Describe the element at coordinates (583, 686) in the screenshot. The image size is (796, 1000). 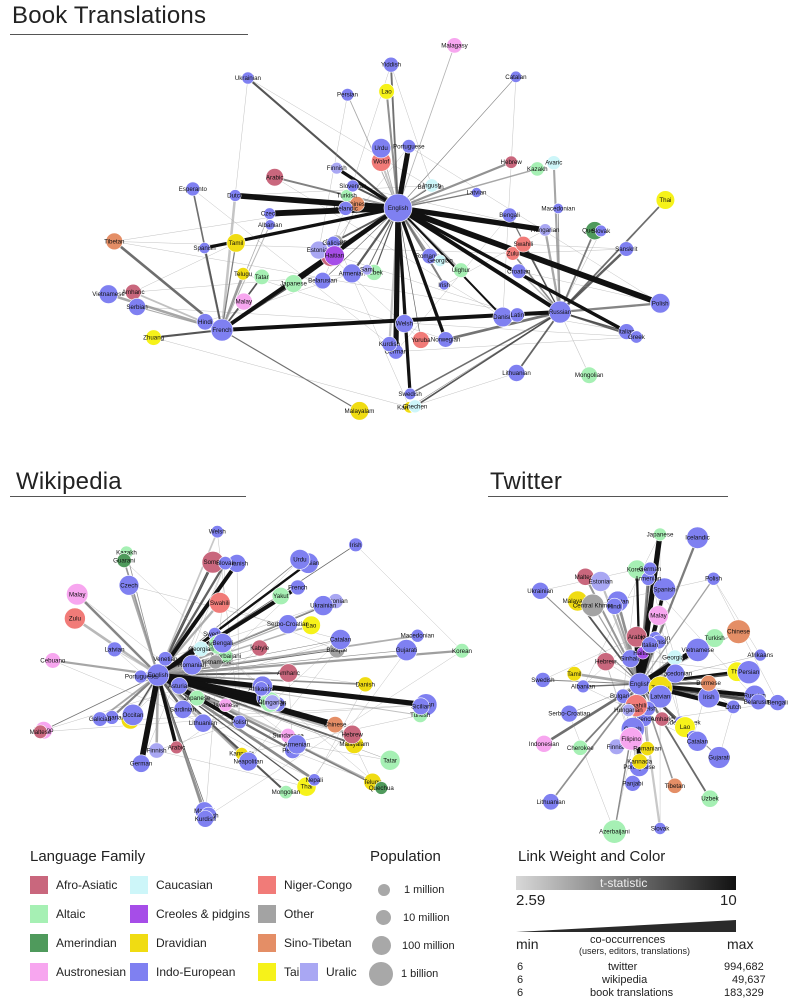
I see `language-label: Albanian` at that location.